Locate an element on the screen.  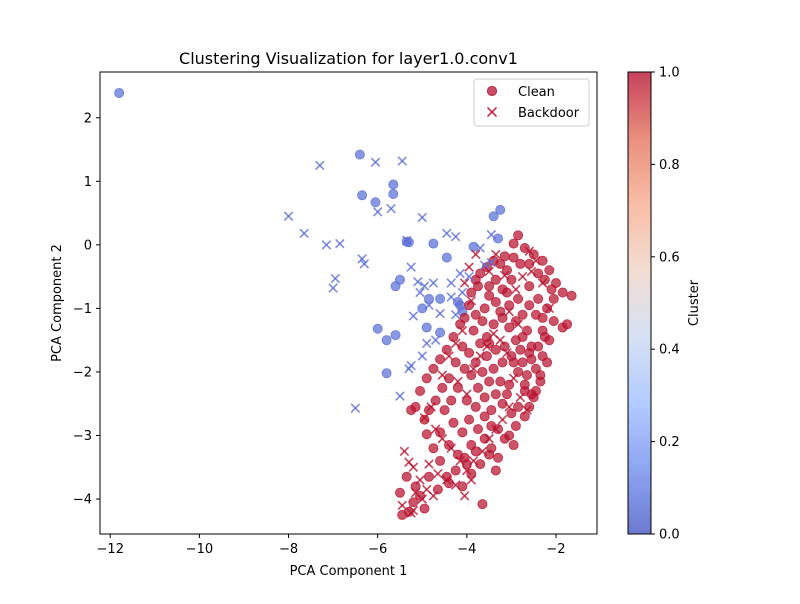
y-axis-label: PCA Component 2 is located at coordinates (57, 303).